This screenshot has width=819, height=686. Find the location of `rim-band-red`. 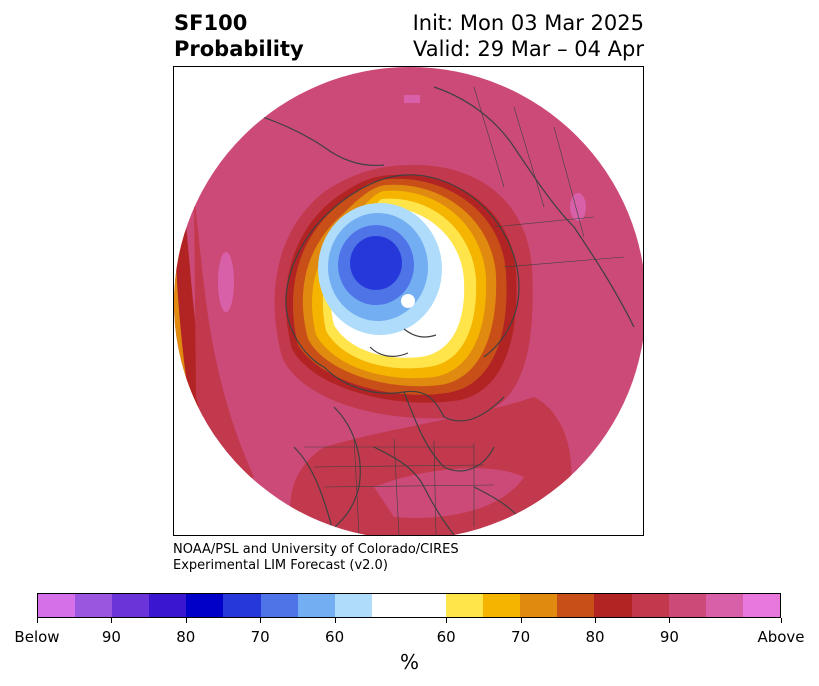

rim-band-red is located at coordinates (204, 357).